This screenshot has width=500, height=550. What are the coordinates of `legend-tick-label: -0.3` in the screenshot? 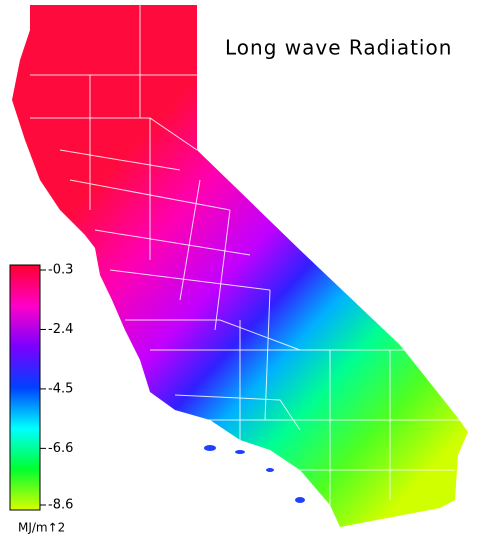 It's located at (60, 270).